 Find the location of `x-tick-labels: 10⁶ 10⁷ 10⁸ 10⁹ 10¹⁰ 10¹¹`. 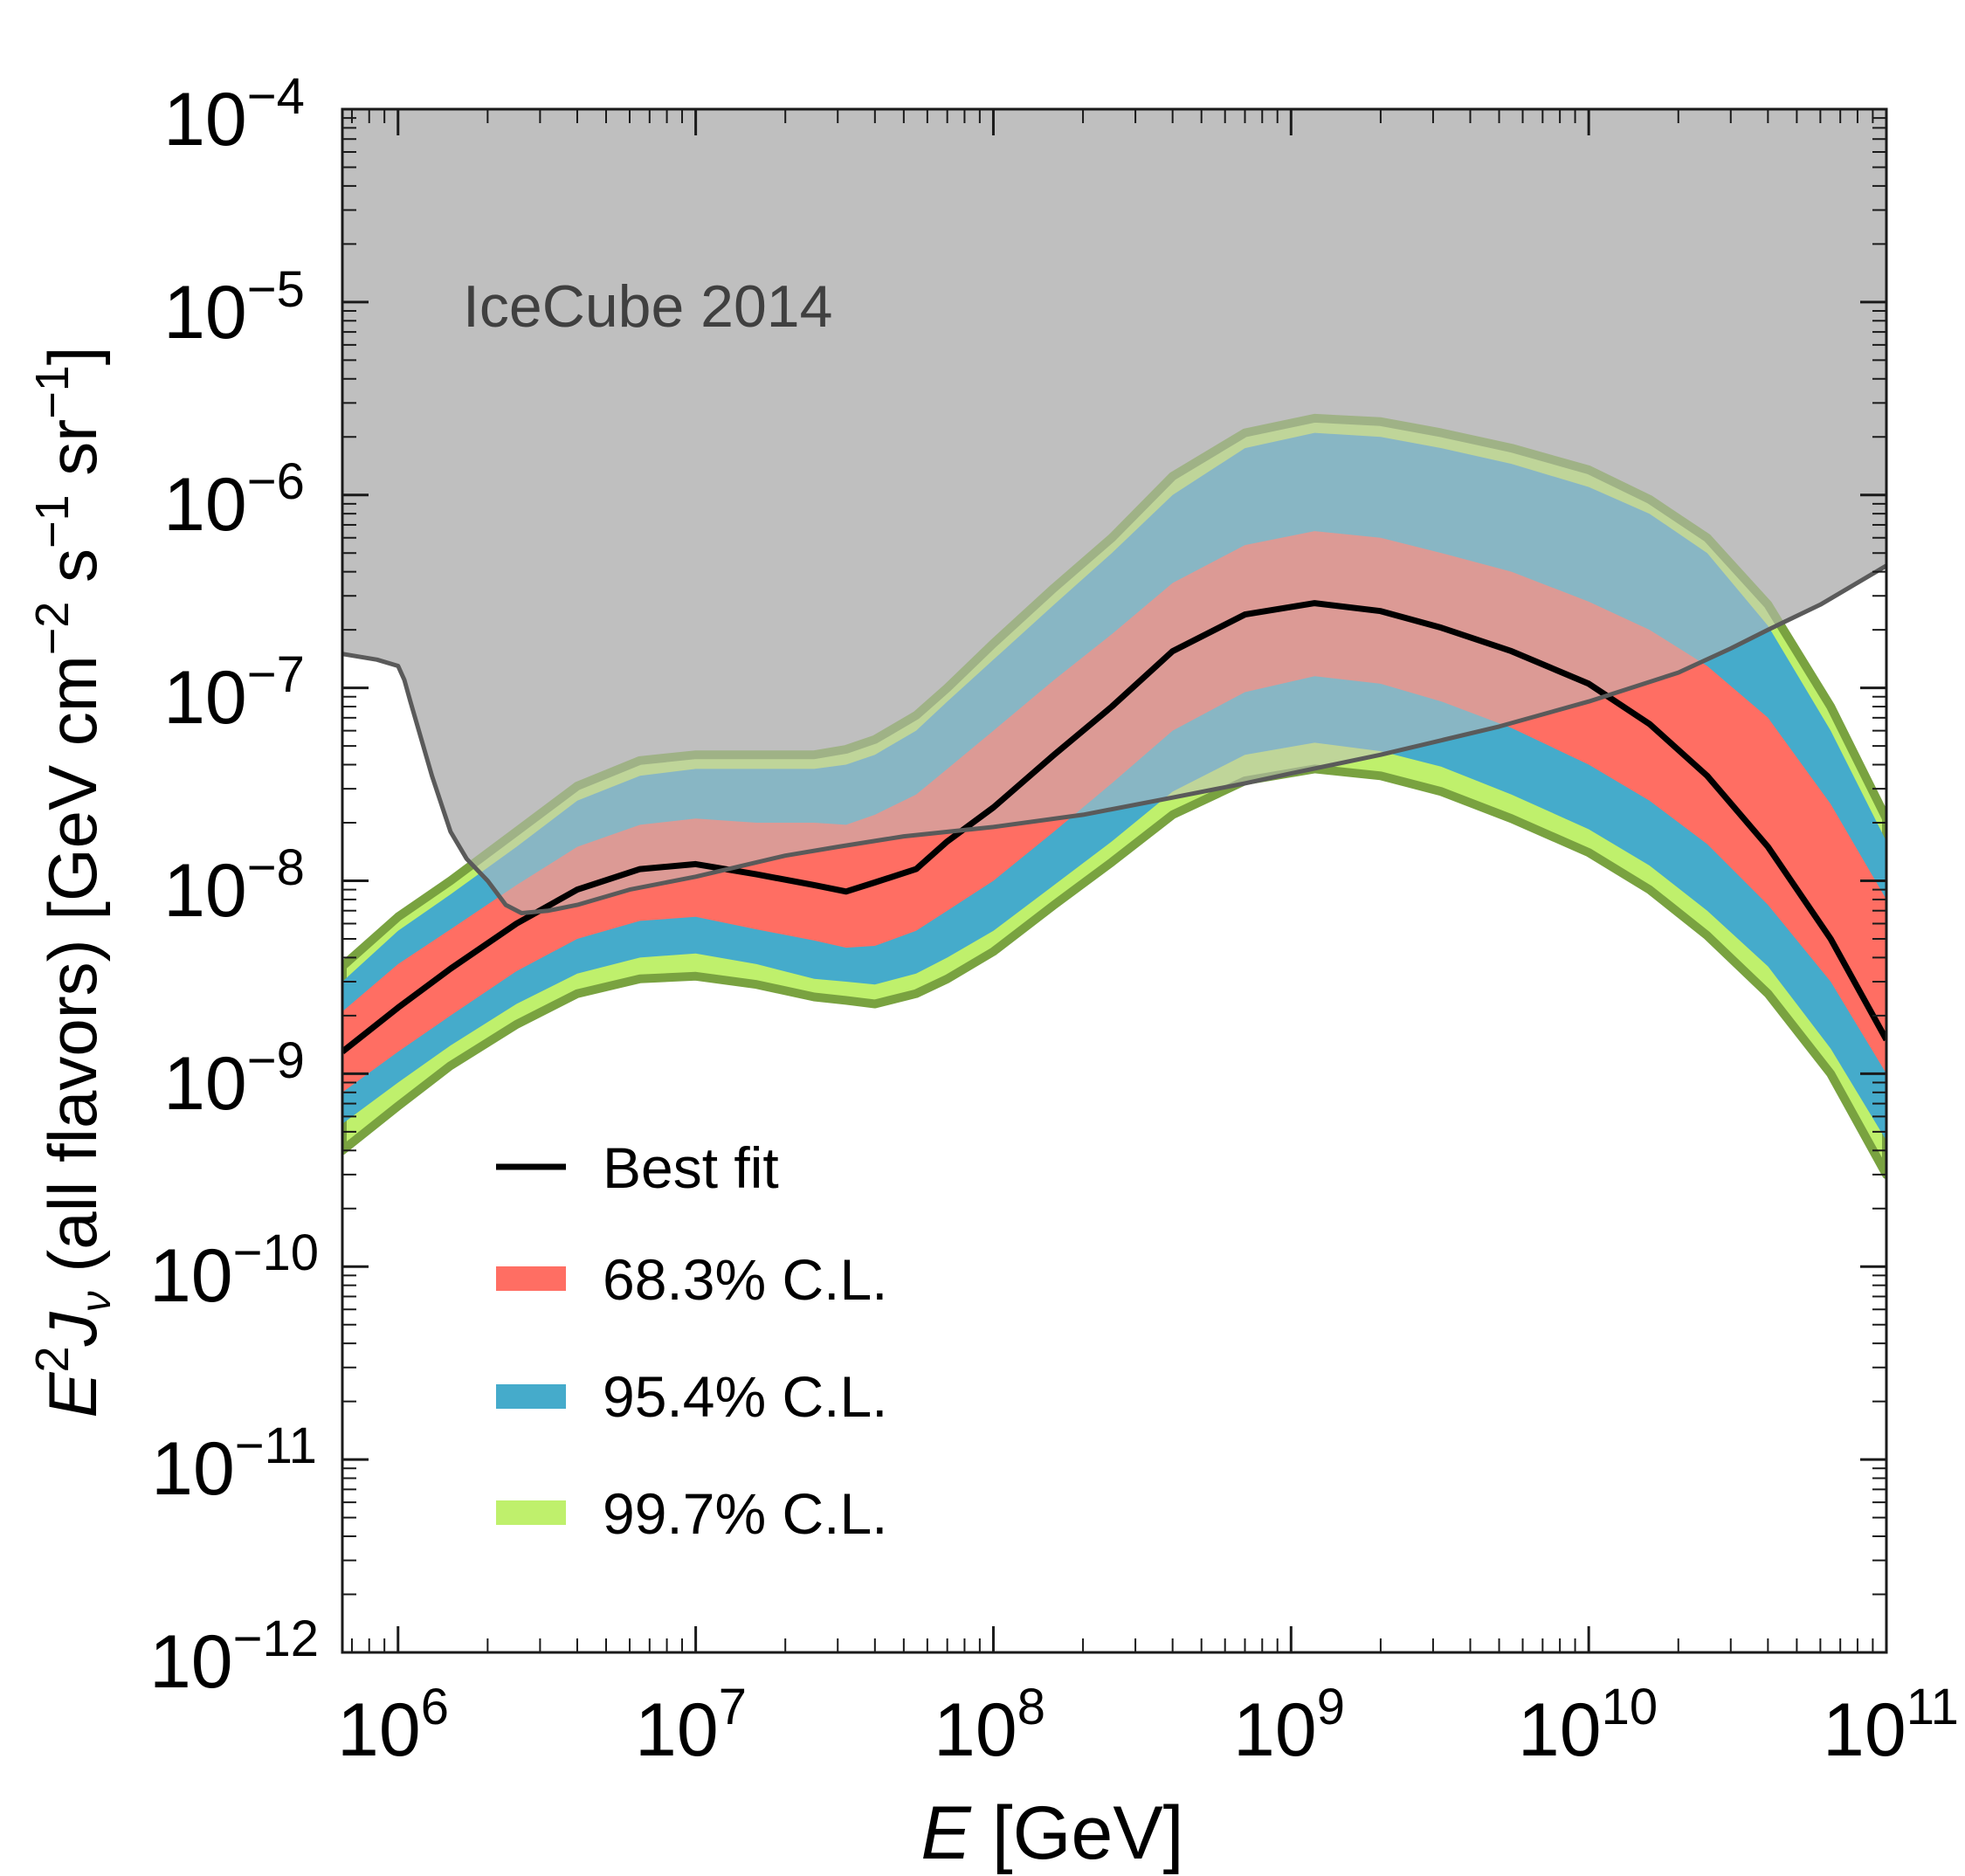

x-tick-labels: 10⁶ 10⁷ 10⁸ 10⁹ 10¹⁰ 10¹¹ is located at coordinates (1148, 1726).